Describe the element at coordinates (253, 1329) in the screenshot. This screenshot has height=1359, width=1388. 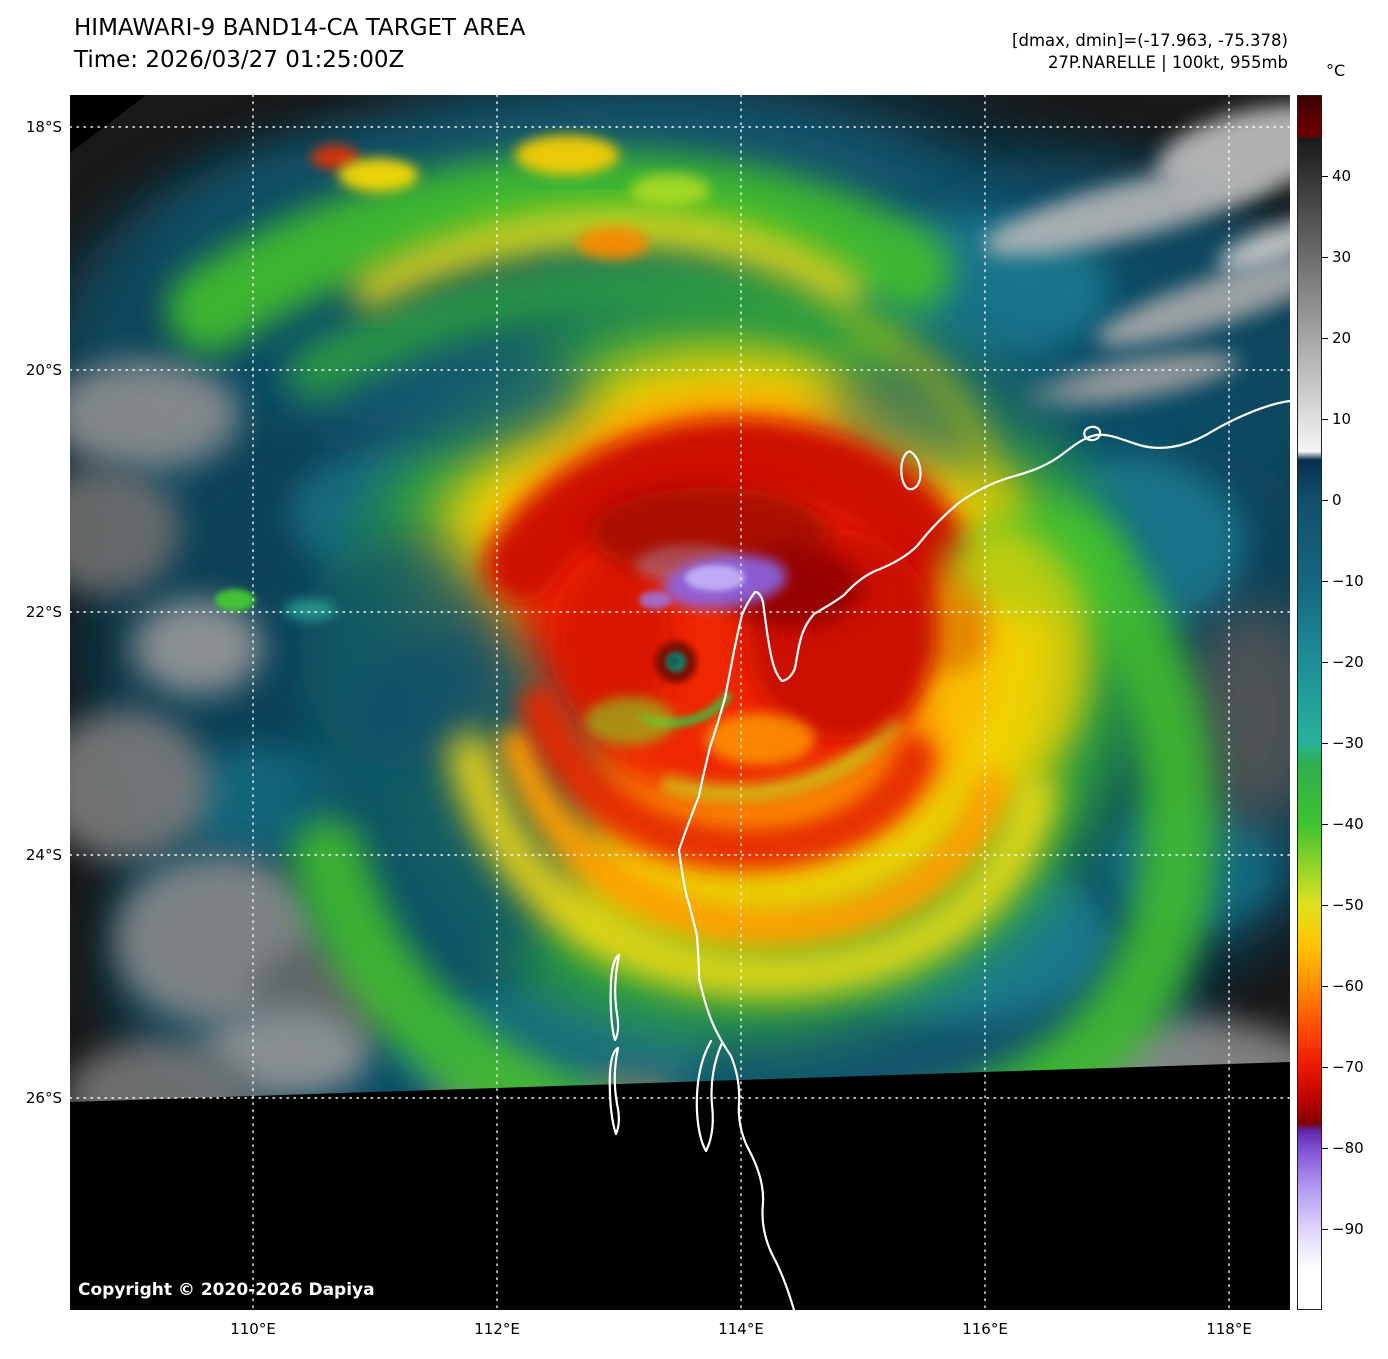
I see `lon-tick-label: 110°E` at that location.